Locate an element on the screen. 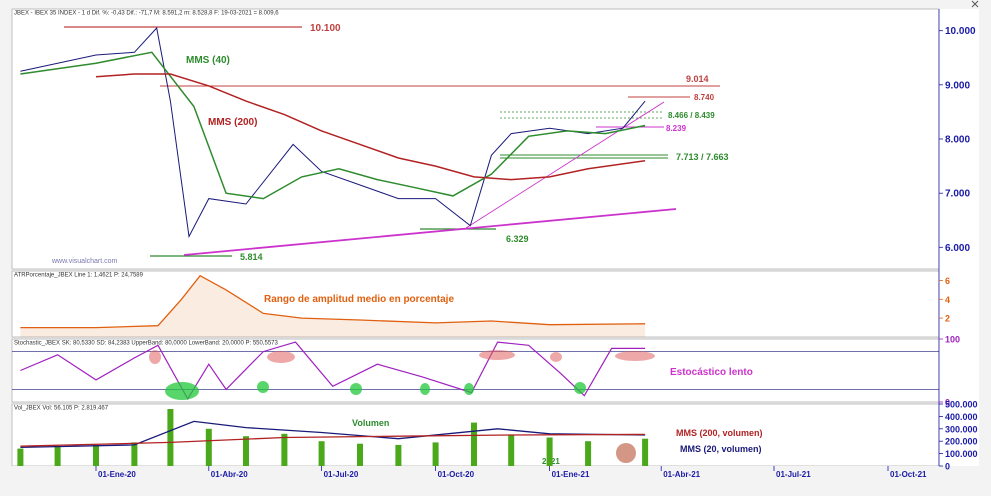 Image resolution: width=991 pixels, height=496 pixels. label-mms200: MMS (200) is located at coordinates (232, 122).